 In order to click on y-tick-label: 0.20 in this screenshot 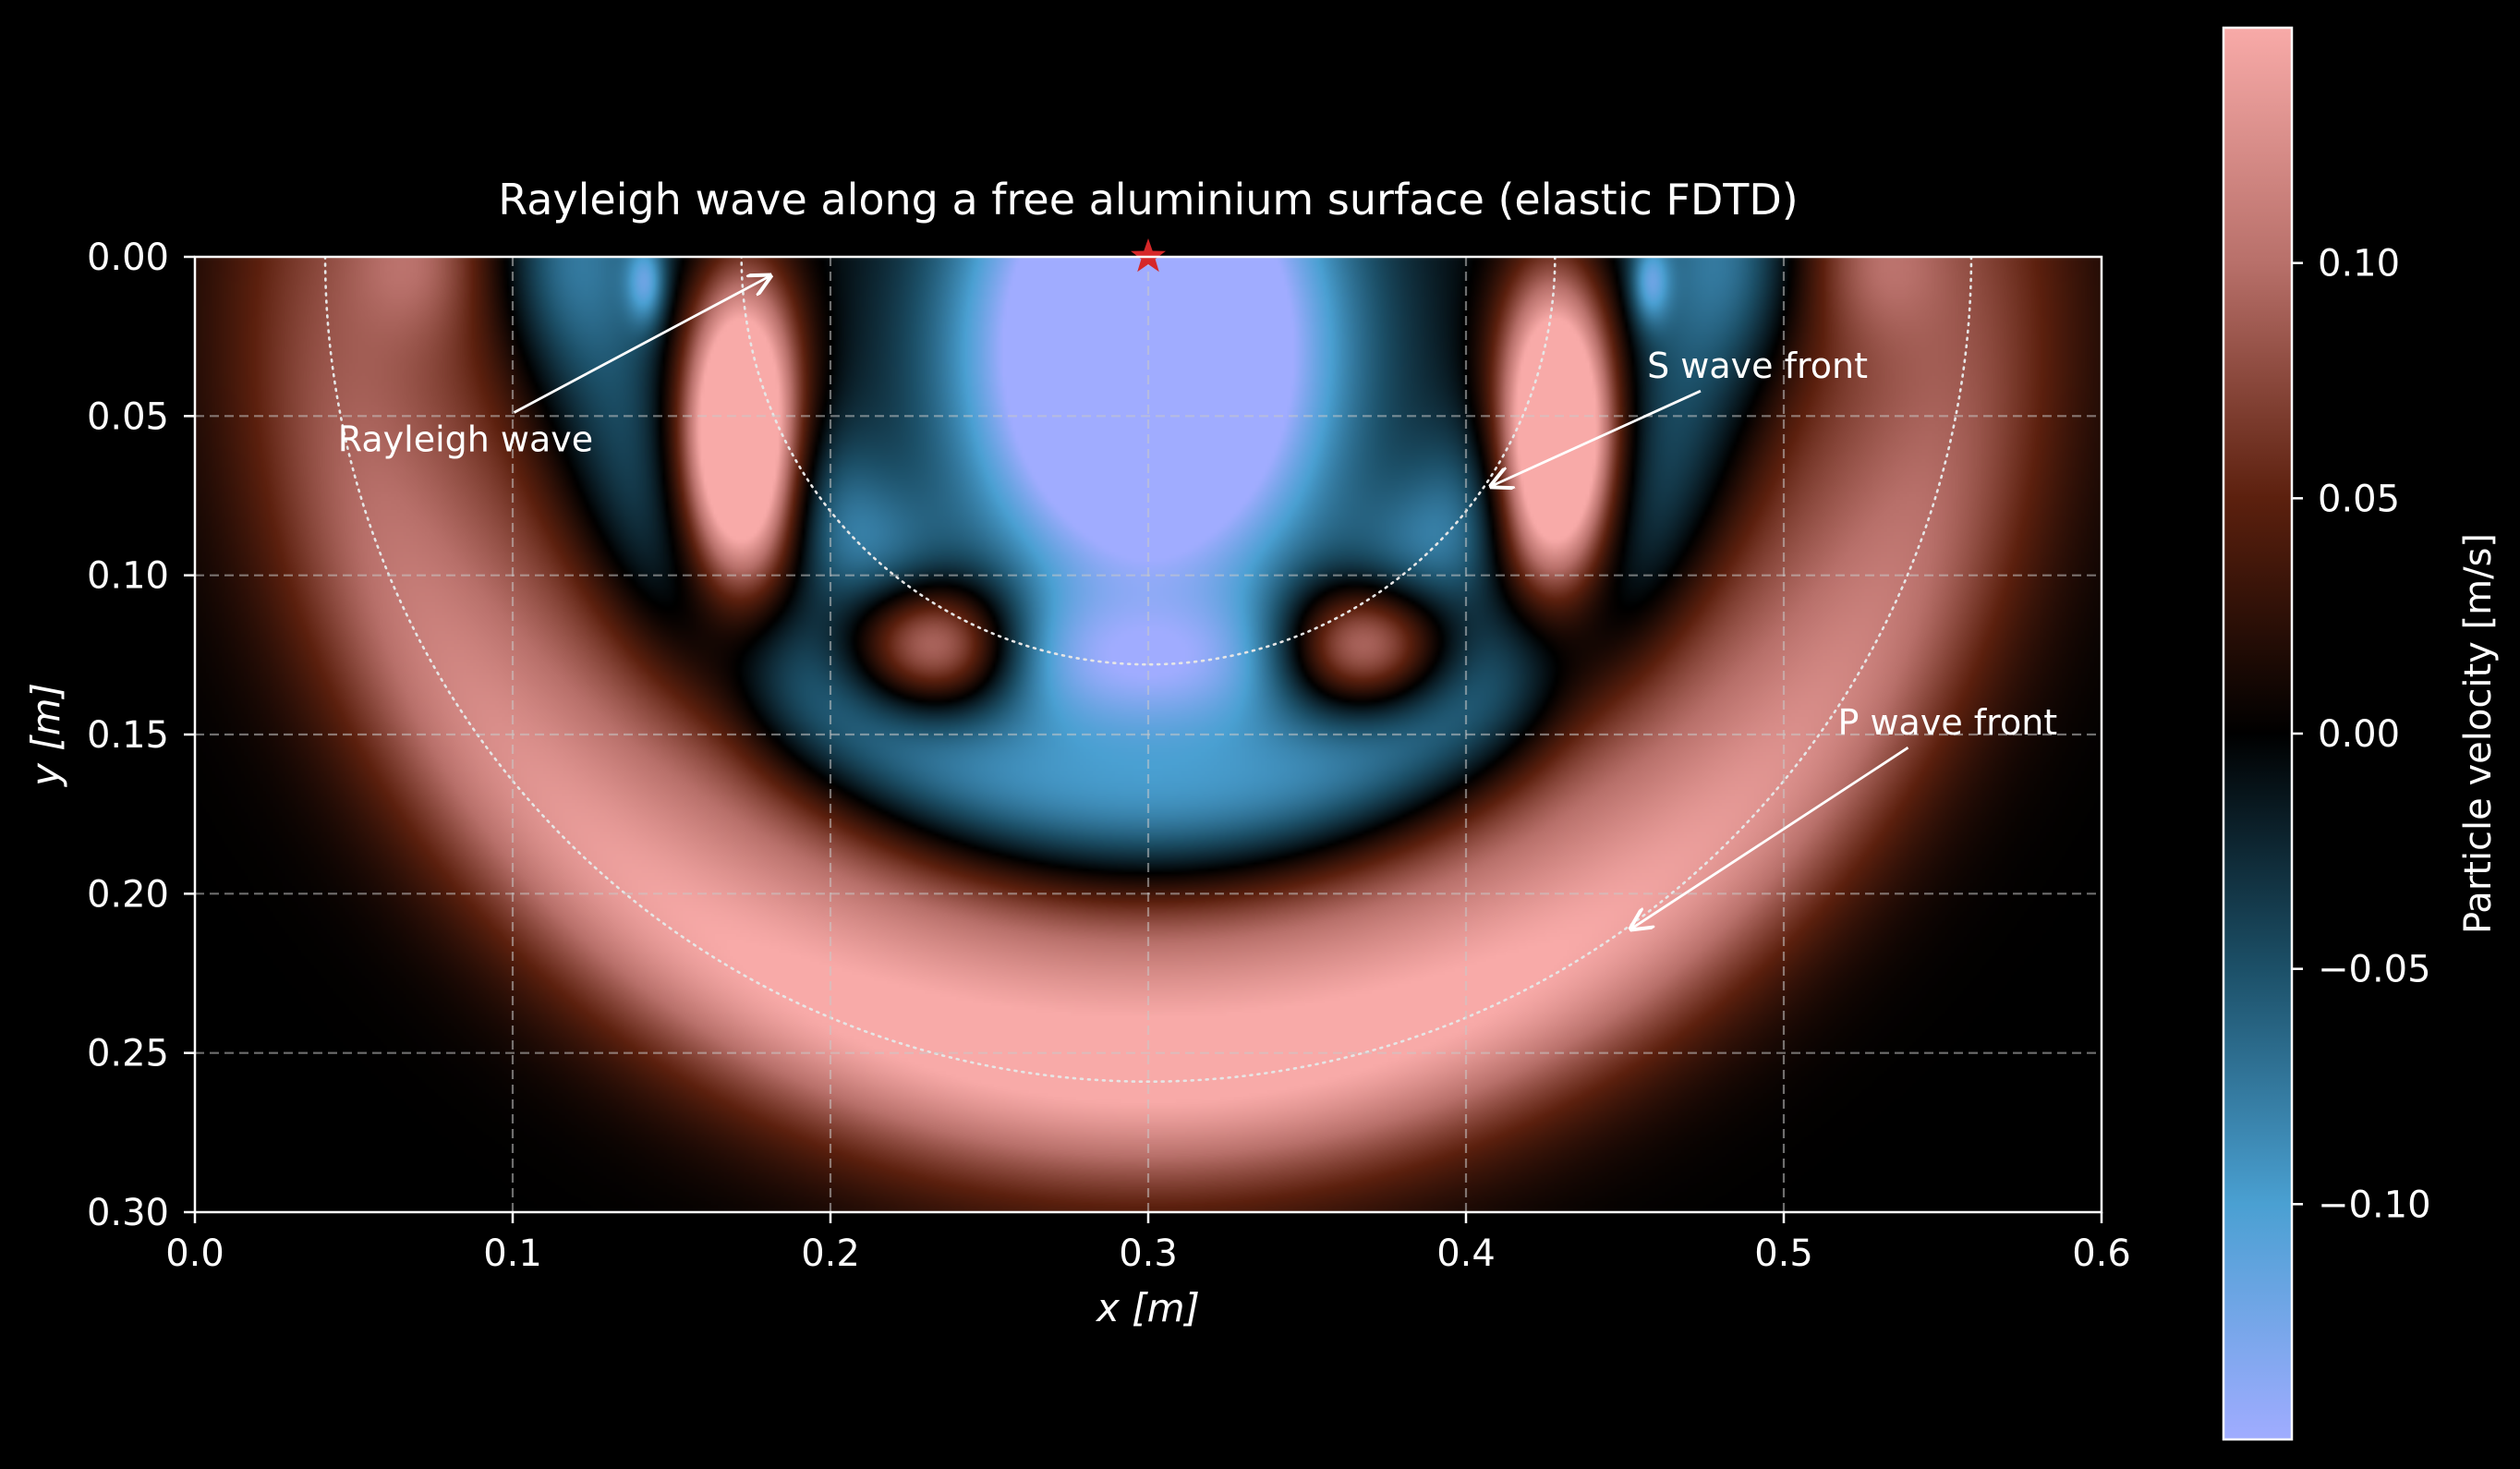, I will do `click(128, 894)`.